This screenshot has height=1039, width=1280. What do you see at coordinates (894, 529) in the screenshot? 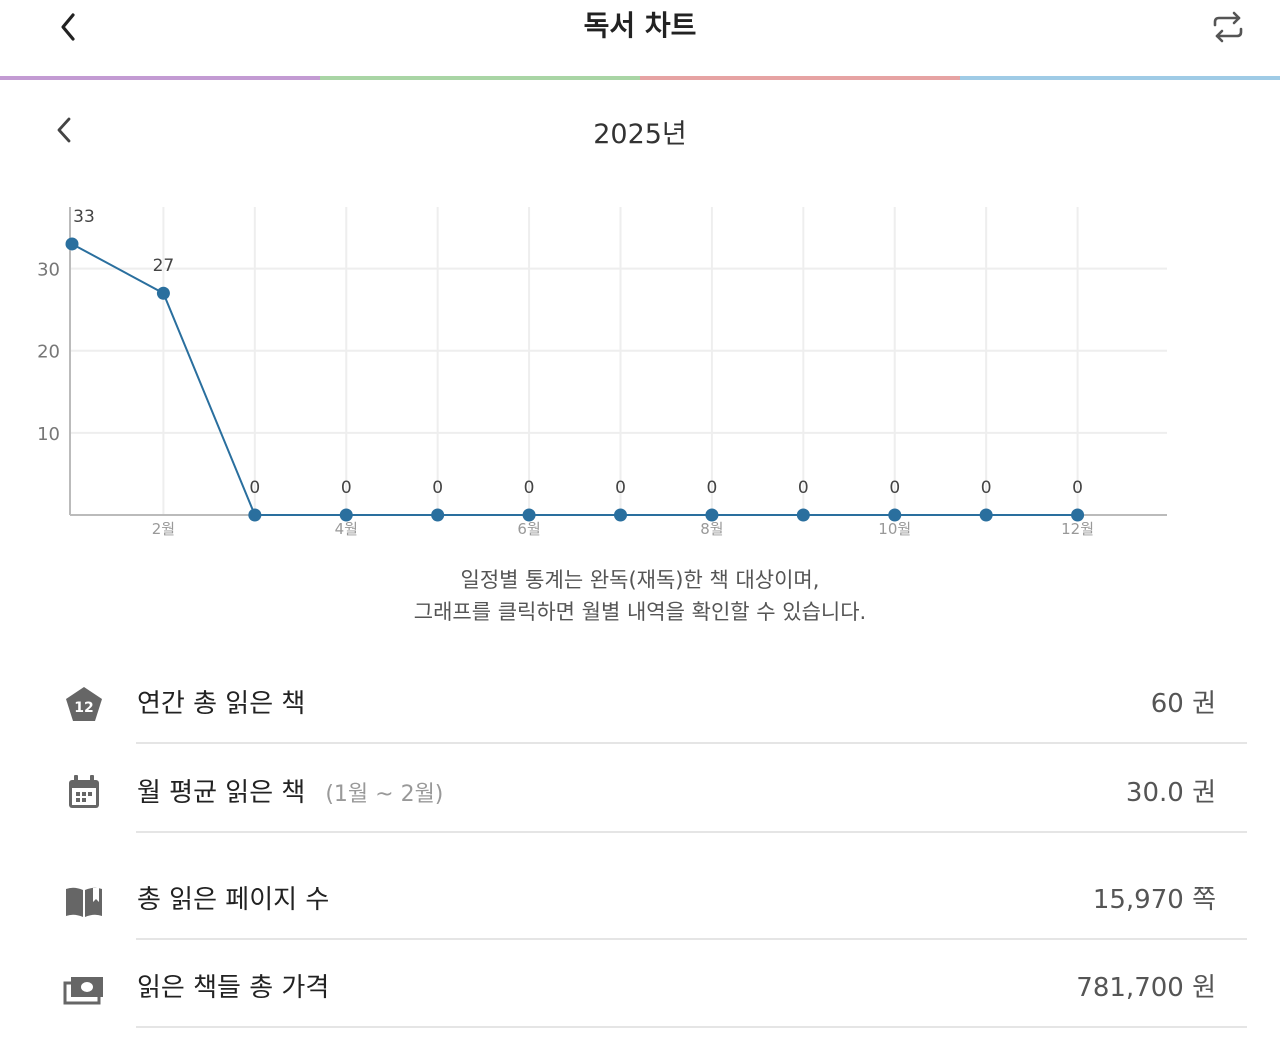
I see `x-tick-label: 10월` at bounding box center [894, 529].